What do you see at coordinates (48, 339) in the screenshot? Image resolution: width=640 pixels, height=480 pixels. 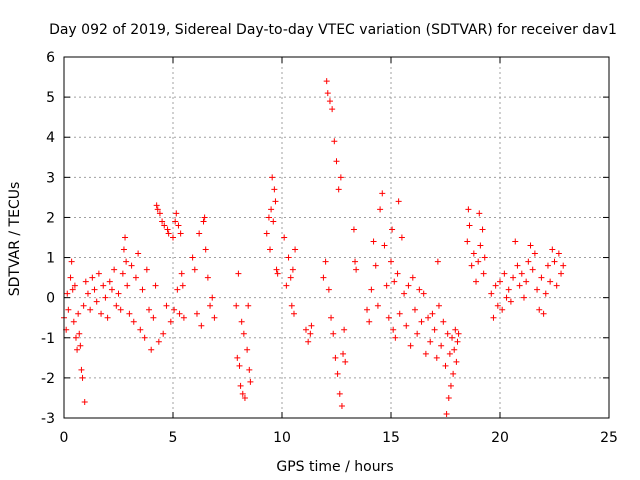 I see `y-tick-label: -1` at bounding box center [48, 339].